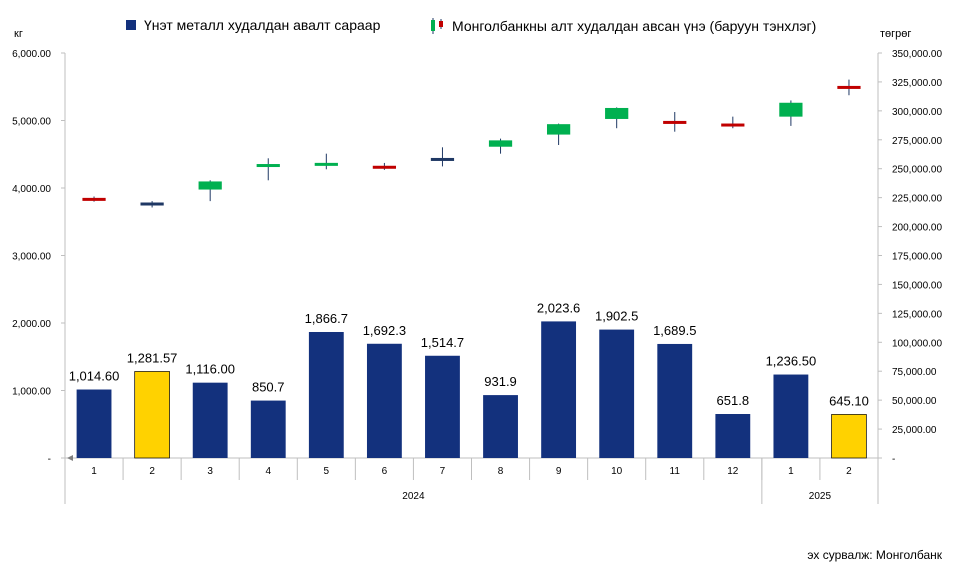 The height and width of the screenshot is (566, 954). Describe the element at coordinates (210, 369) in the screenshot. I see `bar-value-label: 1,116.00` at that location.